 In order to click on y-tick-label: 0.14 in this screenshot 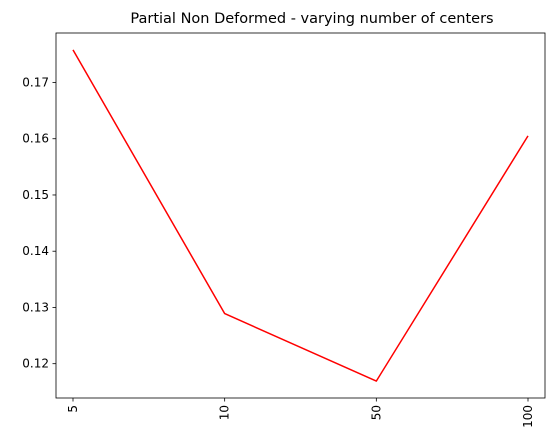, I will do `click(35, 251)`.